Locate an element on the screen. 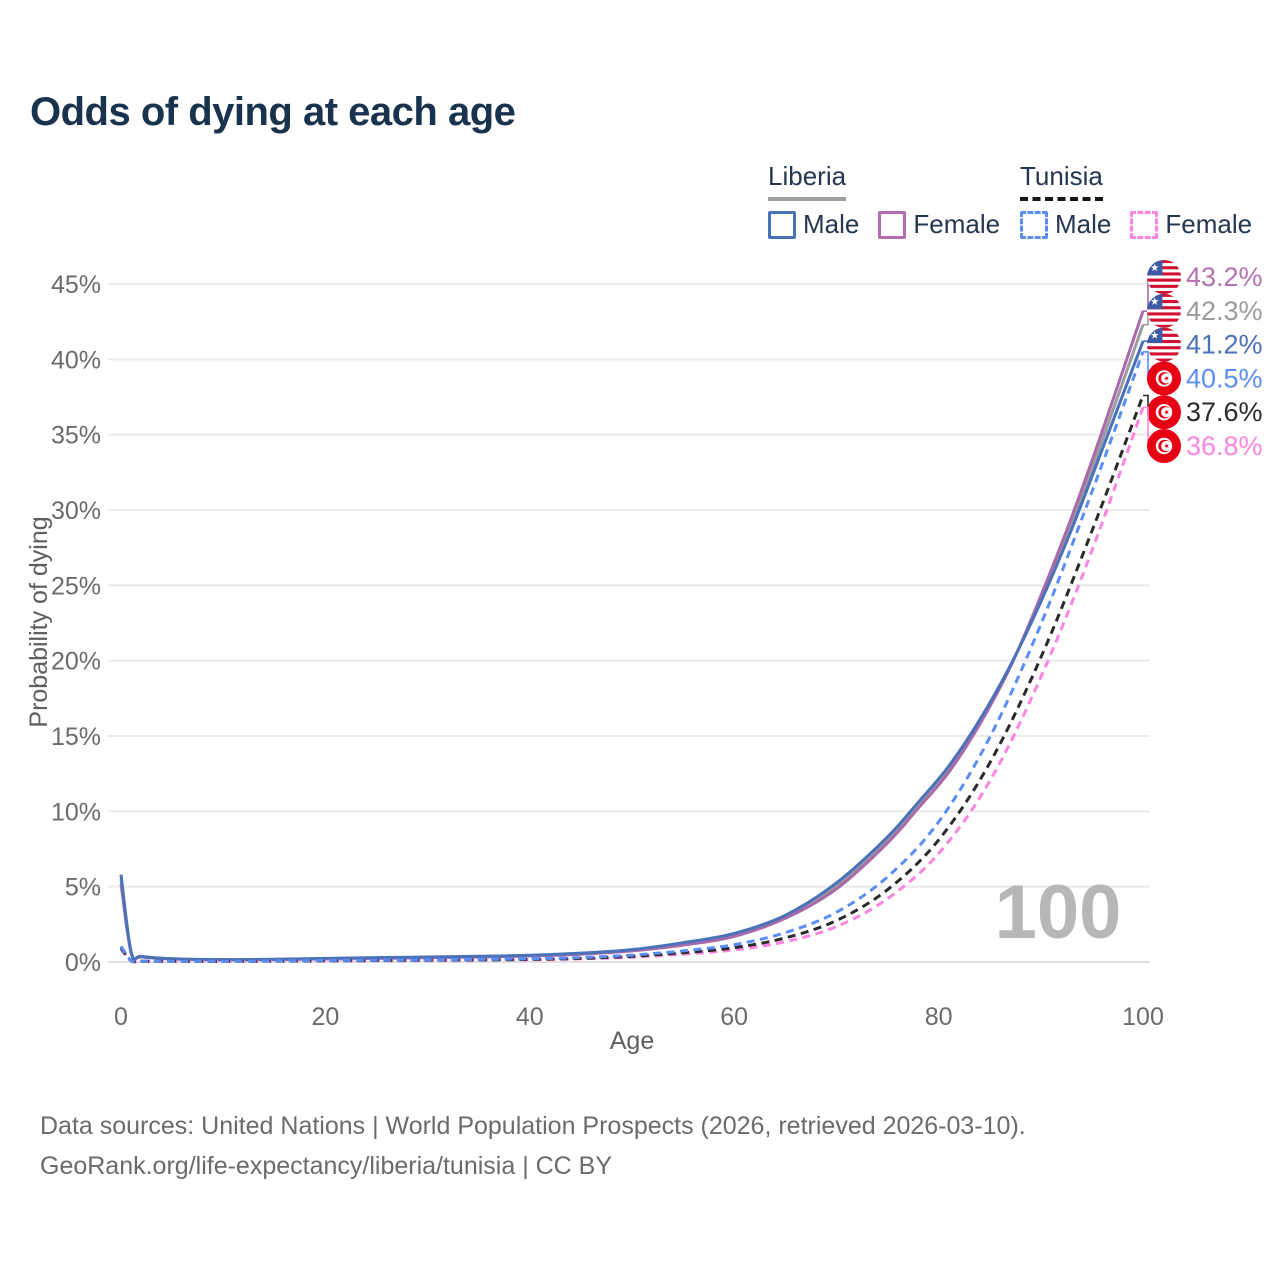 The width and height of the screenshot is (1280, 1280). x-tick-label: 40 is located at coordinates (530, 1017).